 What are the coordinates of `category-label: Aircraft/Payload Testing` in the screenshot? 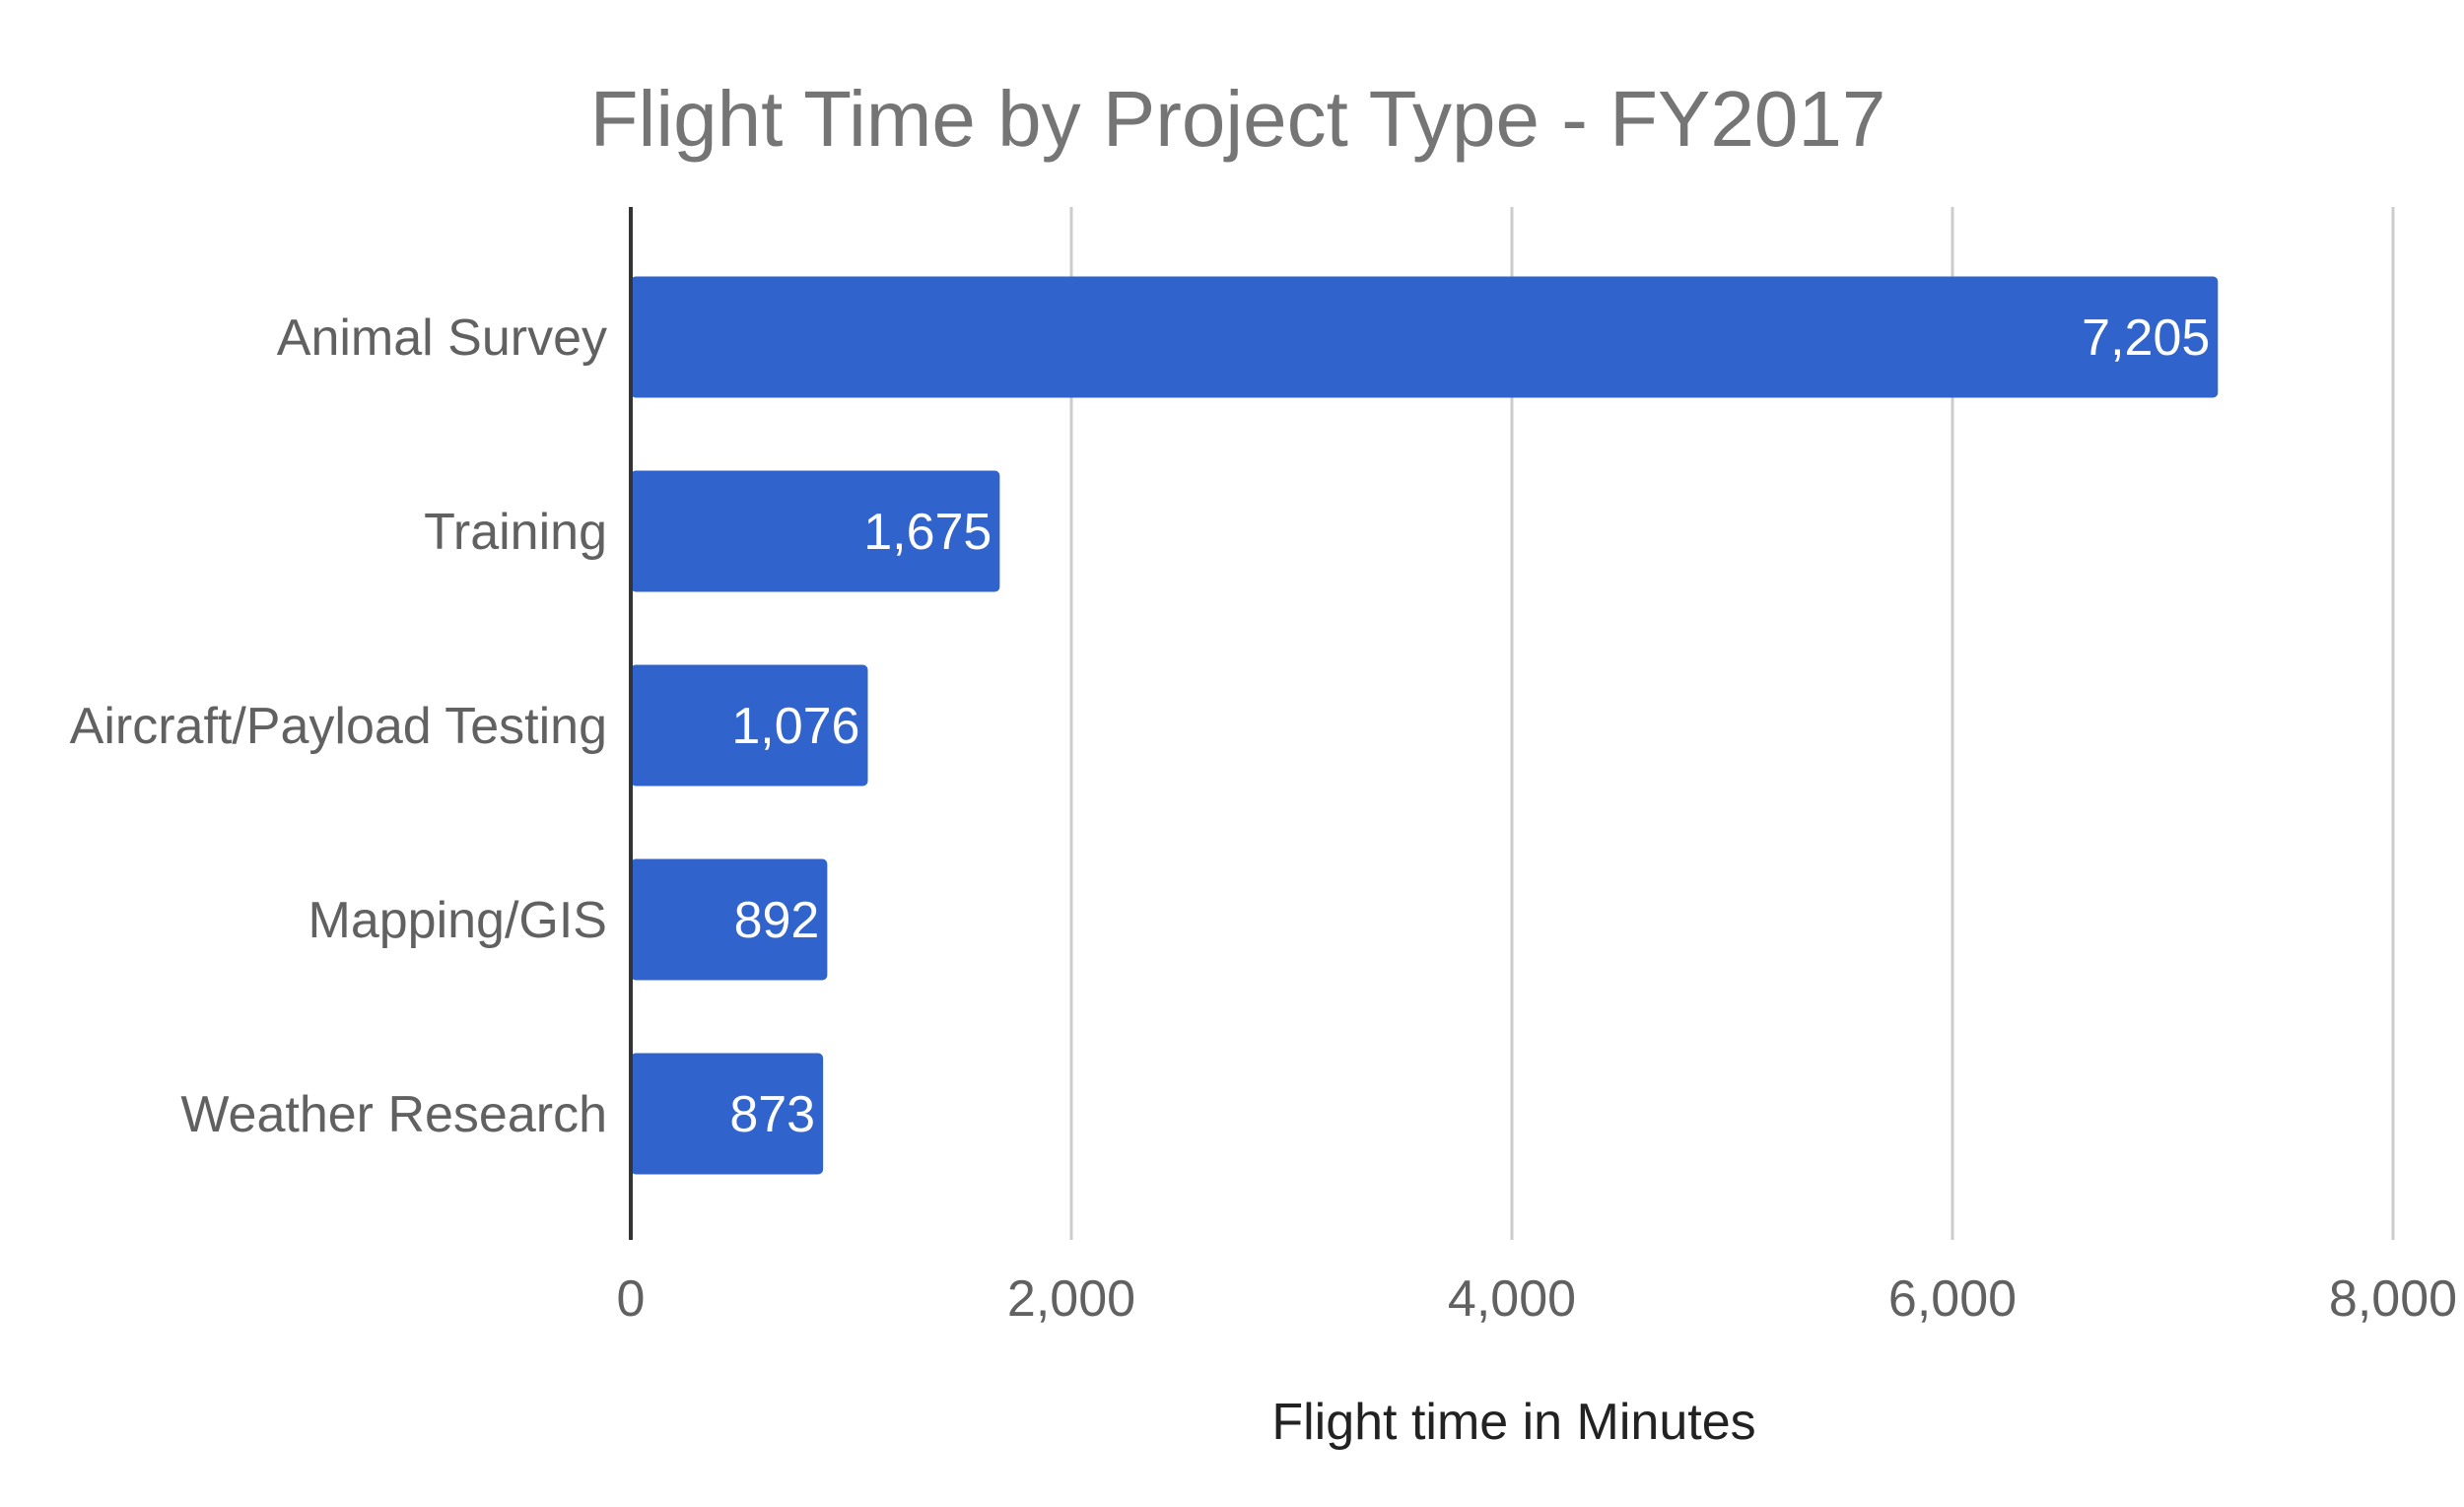 It's located at (338, 726).